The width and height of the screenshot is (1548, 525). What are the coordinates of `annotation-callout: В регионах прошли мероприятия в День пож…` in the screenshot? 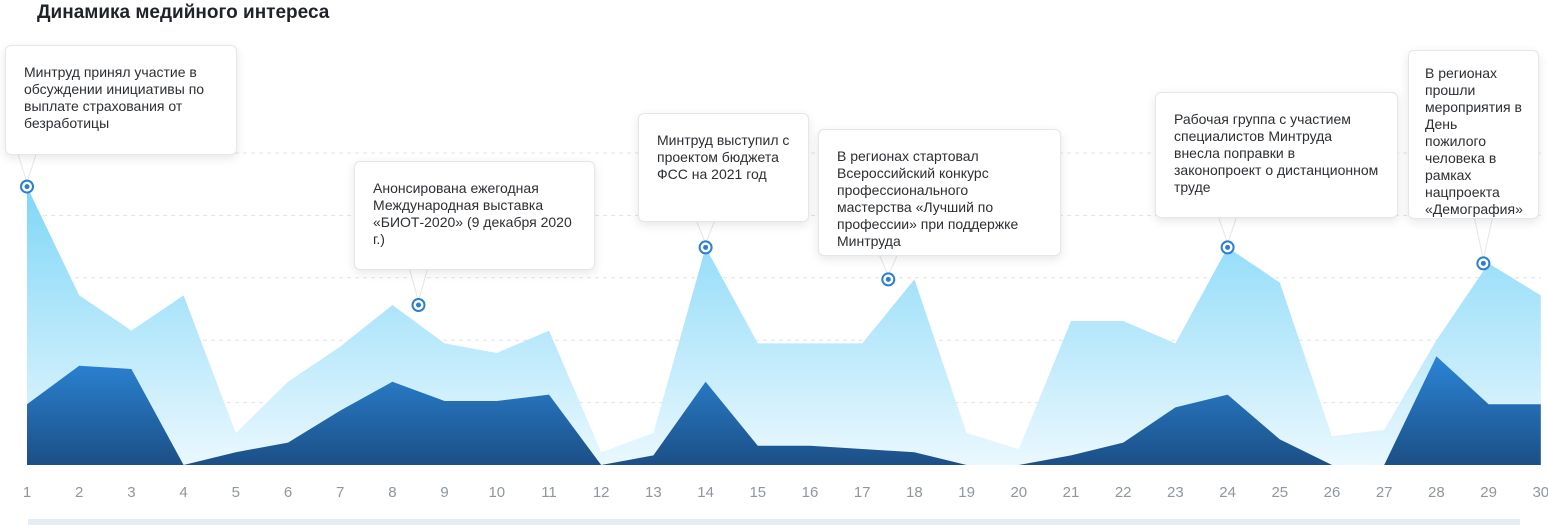 It's located at (1473, 134).